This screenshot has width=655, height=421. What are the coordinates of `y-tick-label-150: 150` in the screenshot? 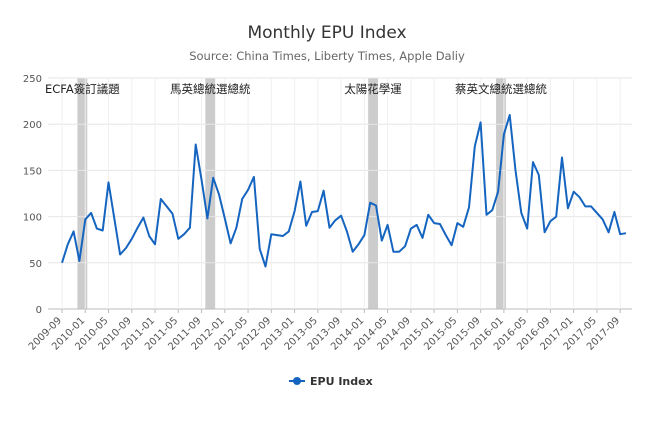 It's located at (32, 171).